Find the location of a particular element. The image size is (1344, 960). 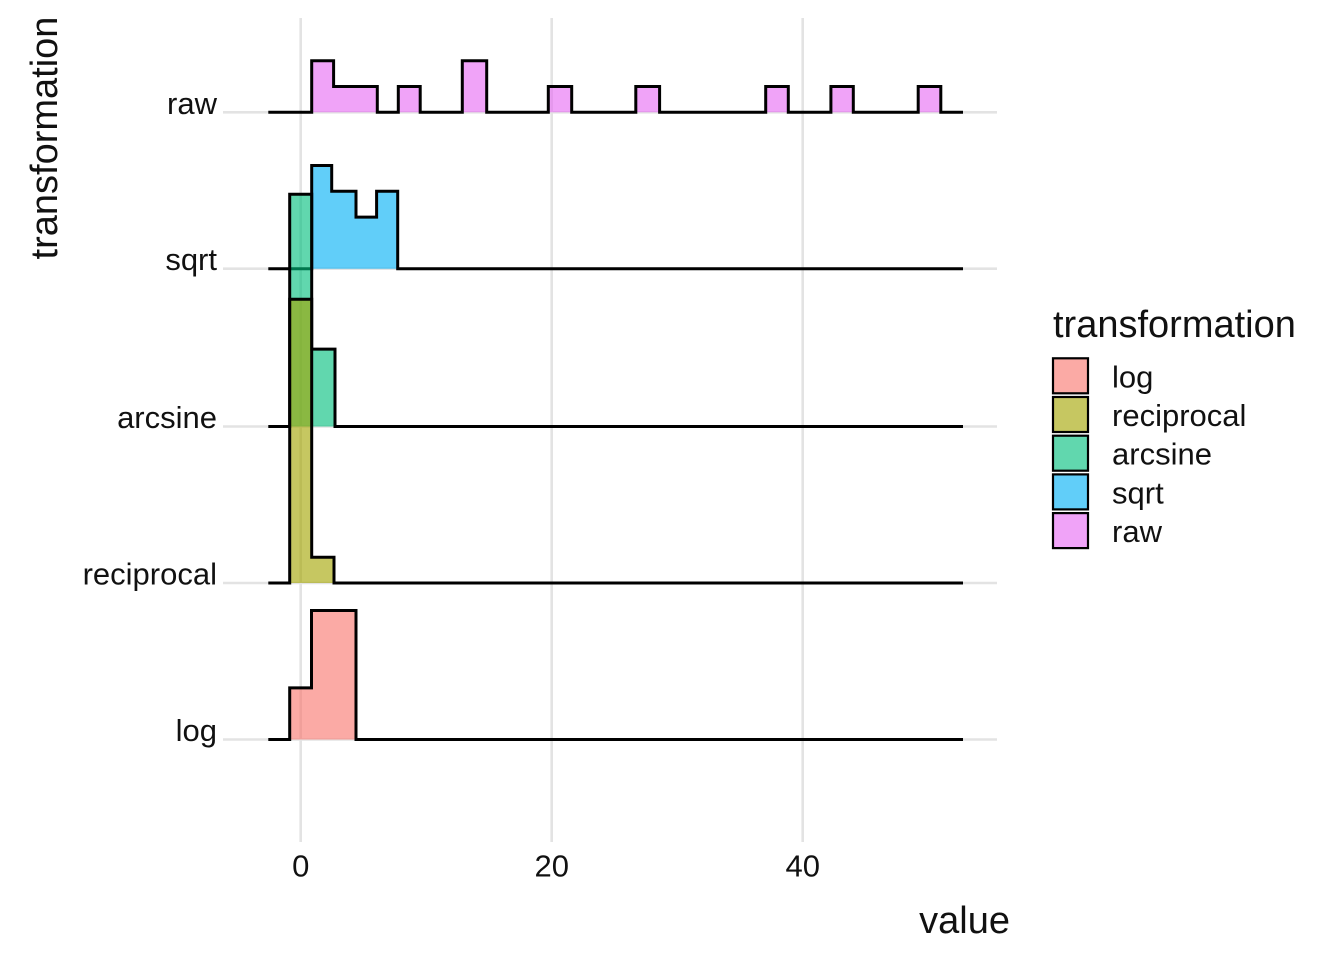

legend-key-arcsine is located at coordinates (1070, 453).